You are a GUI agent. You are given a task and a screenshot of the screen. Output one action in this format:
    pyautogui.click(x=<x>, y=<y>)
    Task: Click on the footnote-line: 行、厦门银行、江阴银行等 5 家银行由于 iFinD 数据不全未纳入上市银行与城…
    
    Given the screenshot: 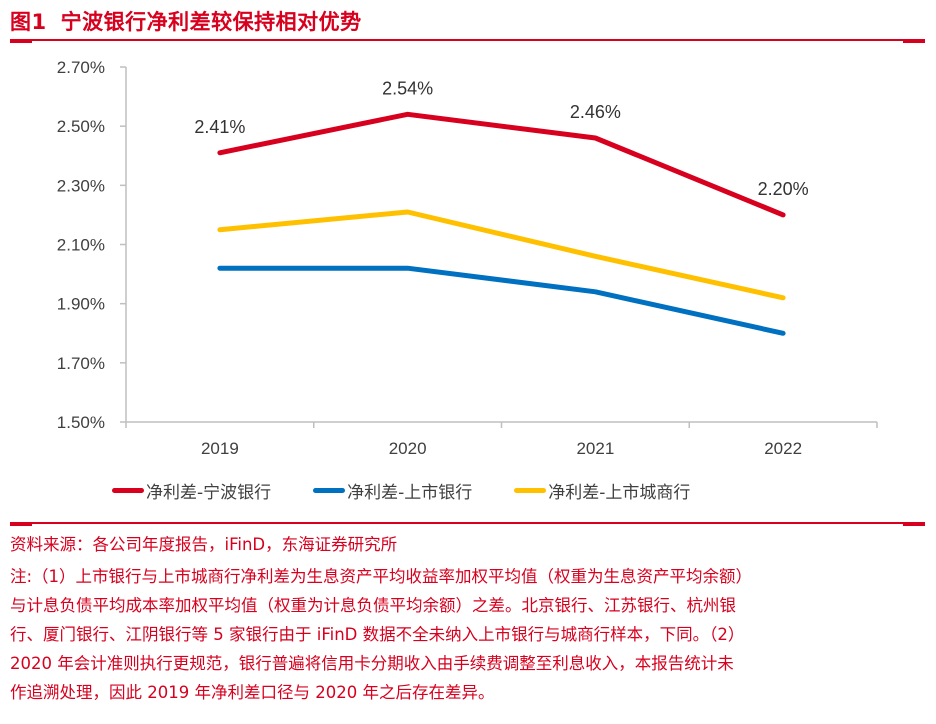 What is the action you would take?
    pyautogui.click(x=377, y=634)
    